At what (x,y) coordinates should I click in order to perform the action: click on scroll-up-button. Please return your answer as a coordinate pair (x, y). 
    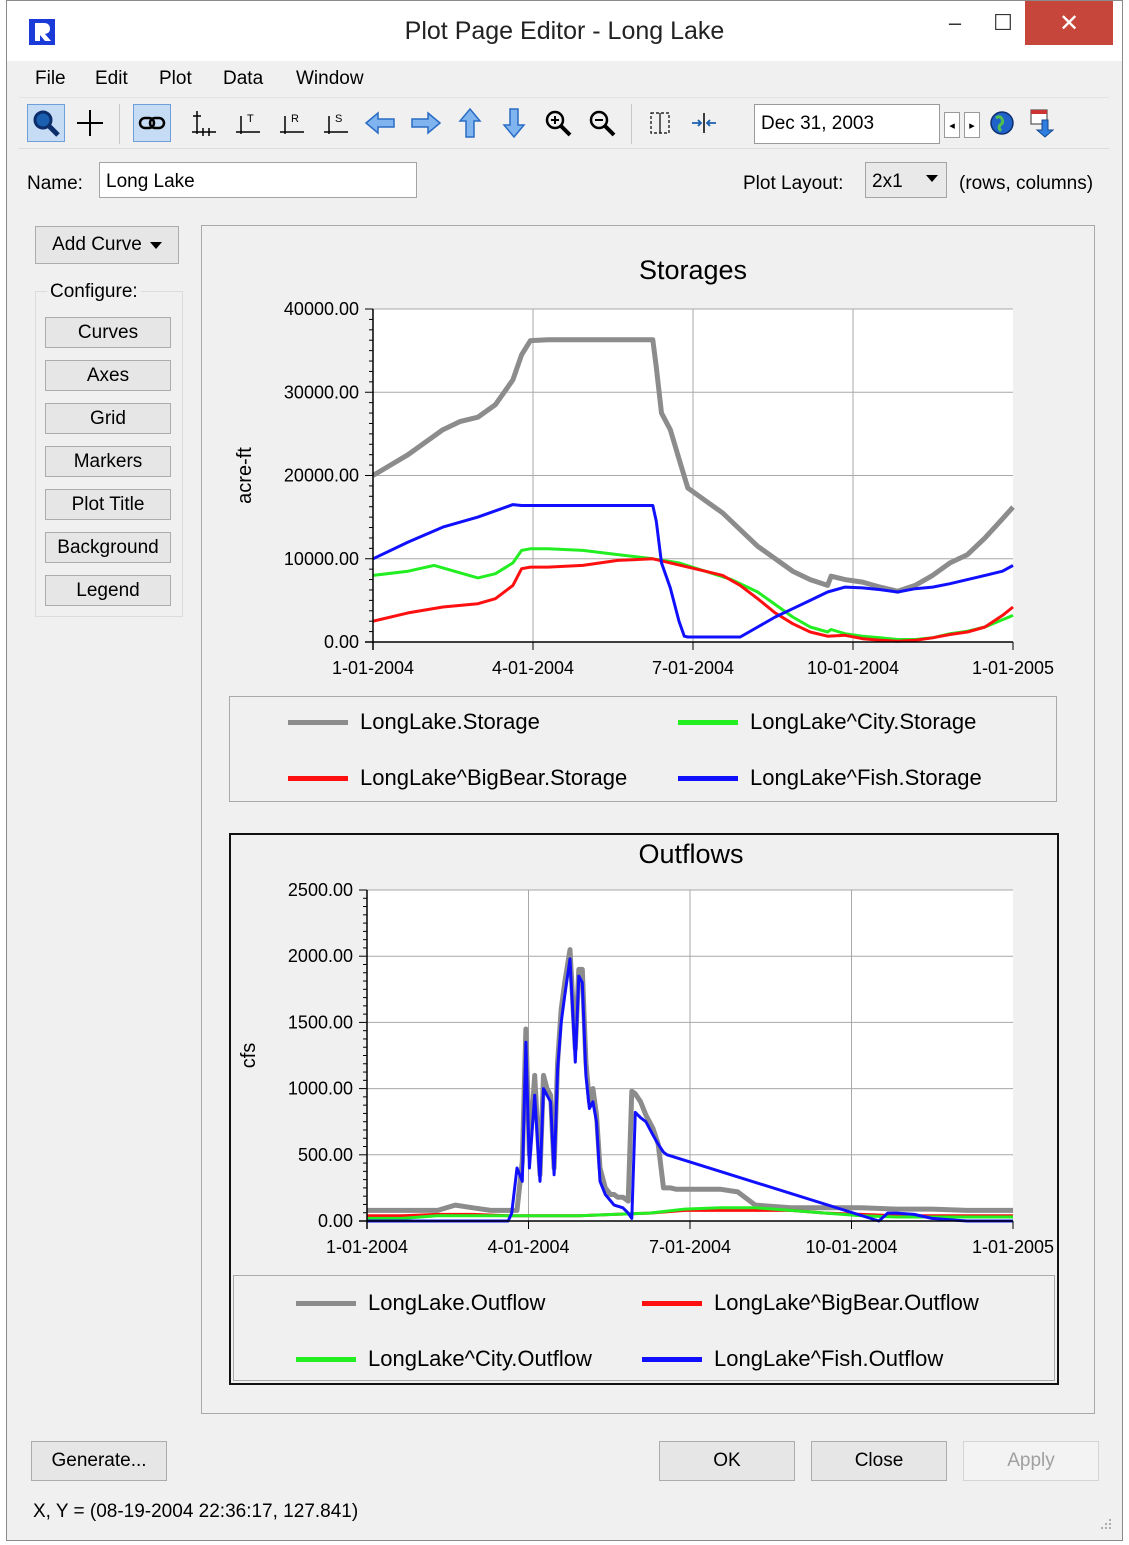
    Looking at the image, I should click on (470, 123).